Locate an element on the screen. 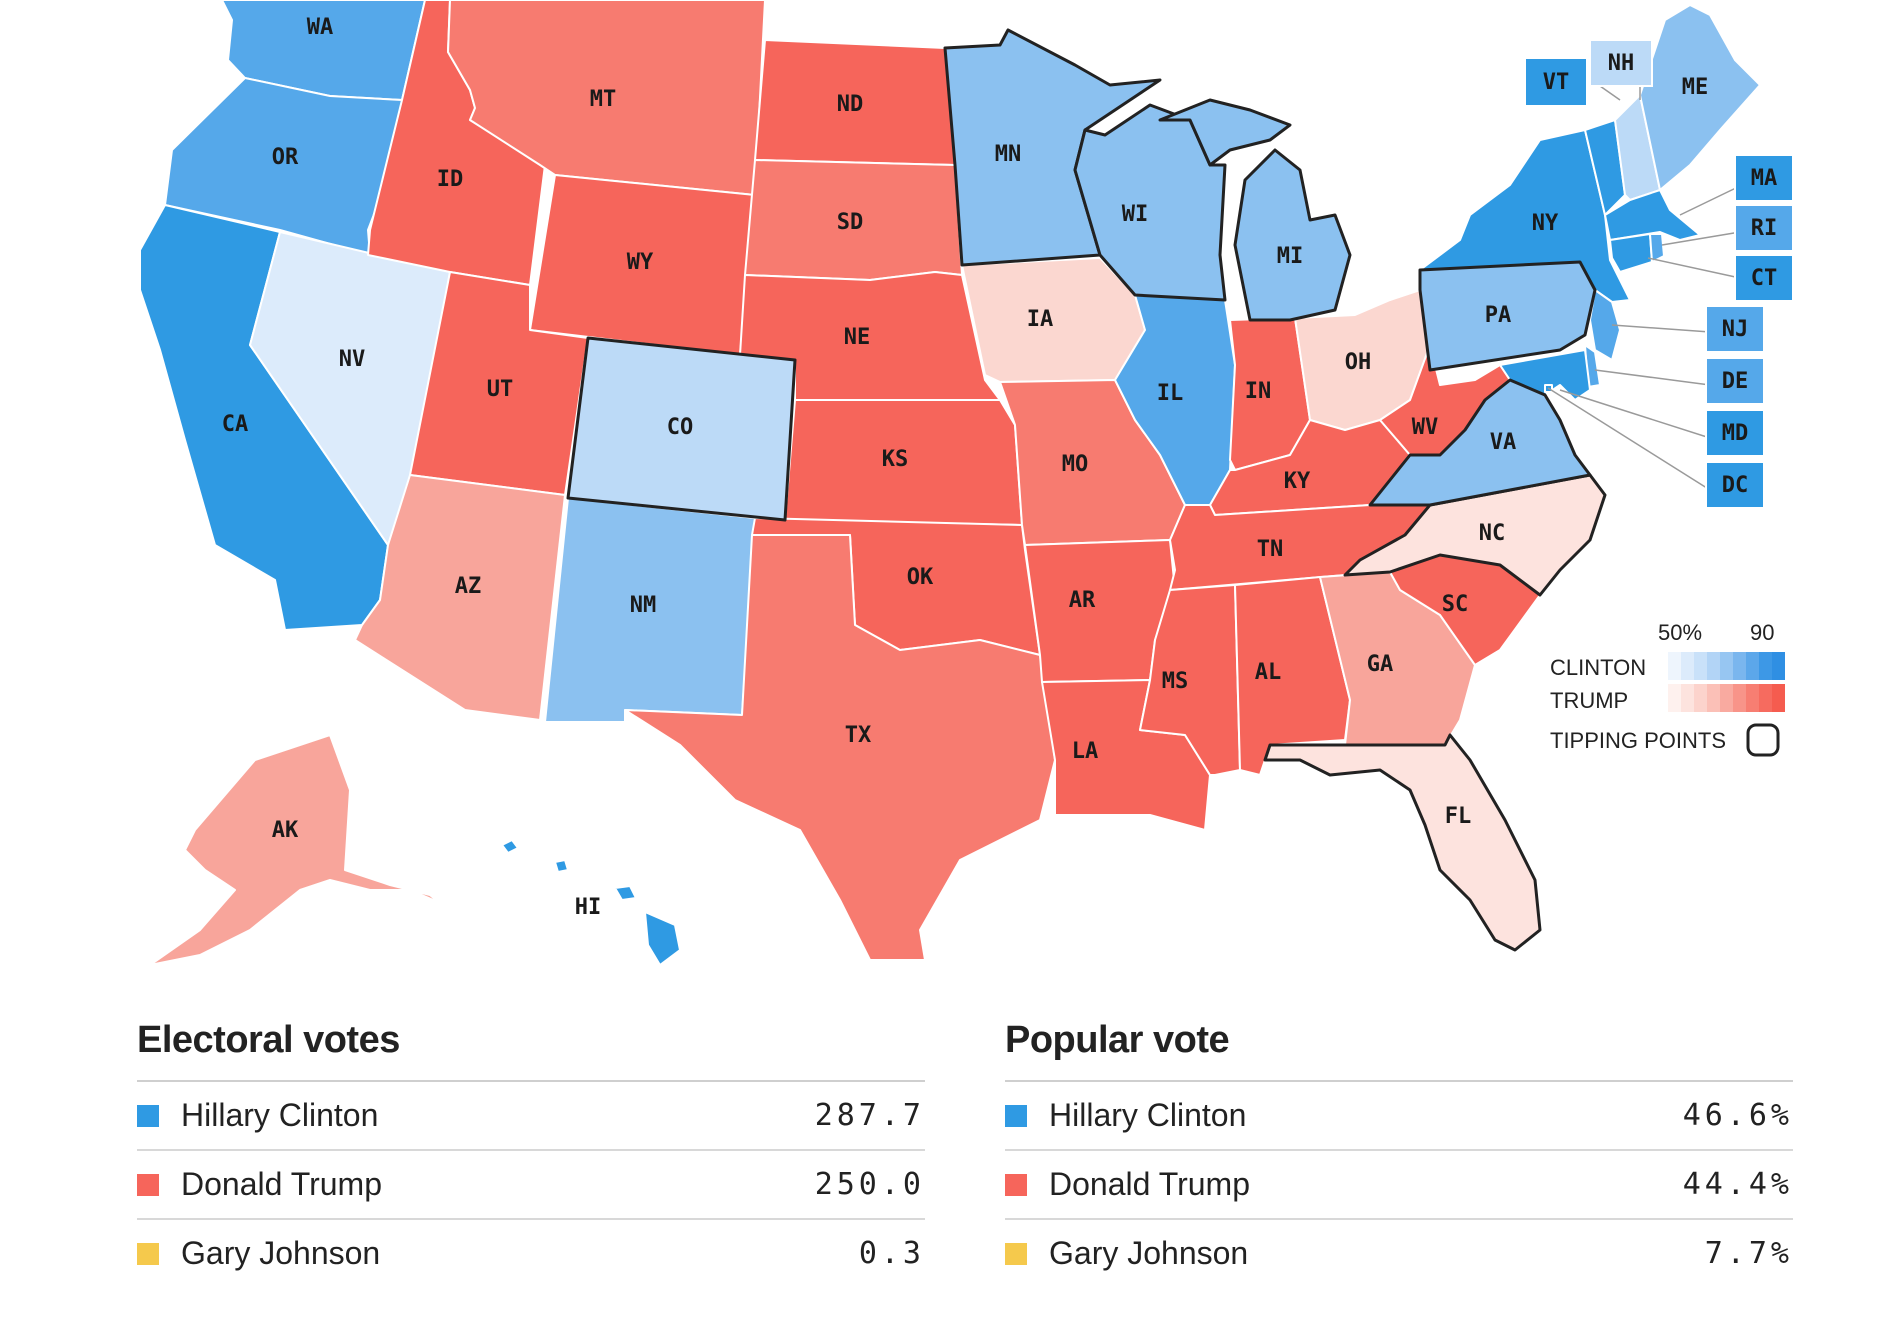 Image resolution: width=1890 pixels, height=1326 pixels. state-label-hi: HI is located at coordinates (588, 907).